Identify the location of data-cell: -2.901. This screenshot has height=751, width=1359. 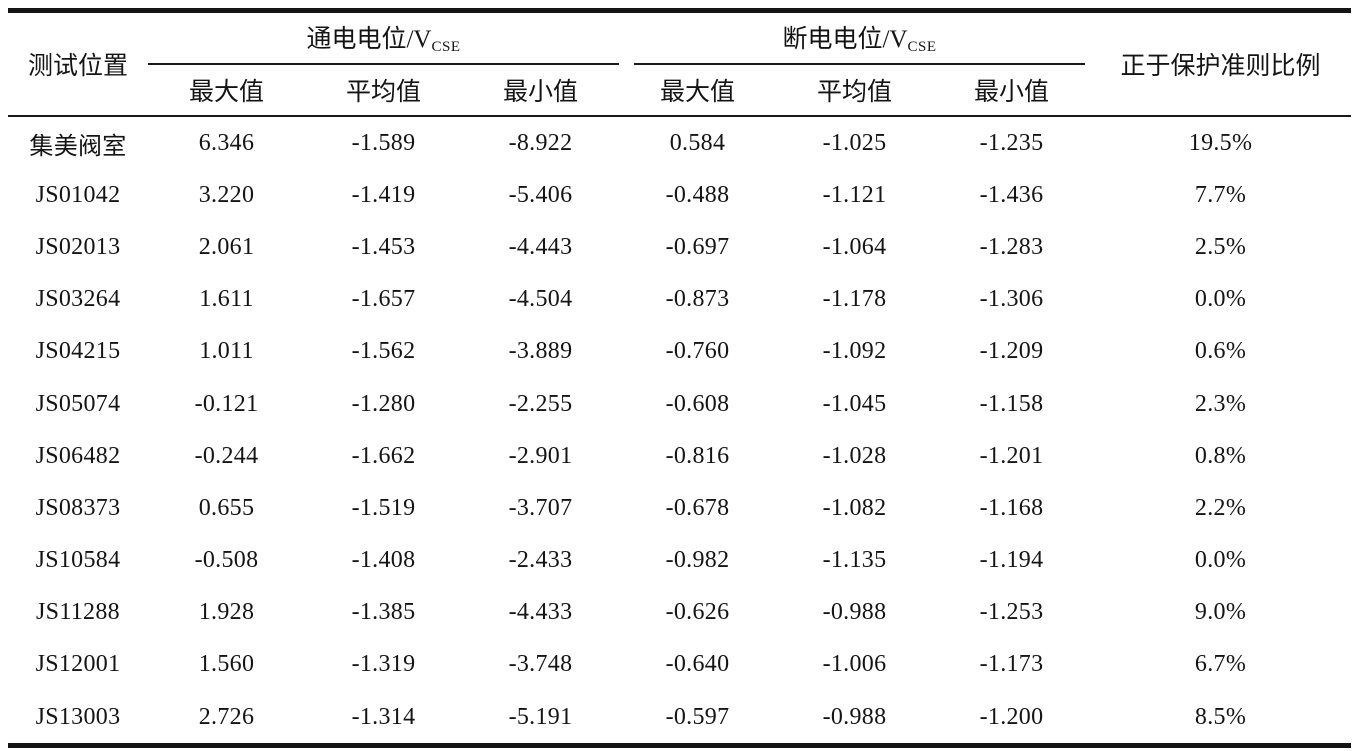
(540, 455).